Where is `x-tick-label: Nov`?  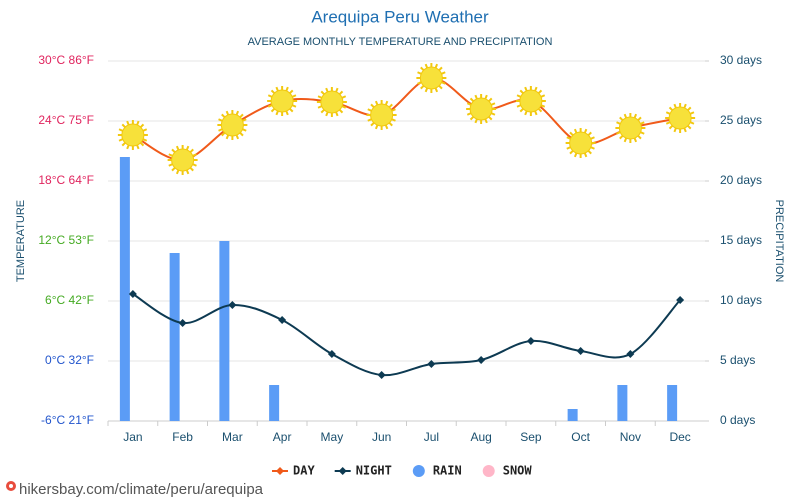
x-tick-label: Nov is located at coordinates (630, 437).